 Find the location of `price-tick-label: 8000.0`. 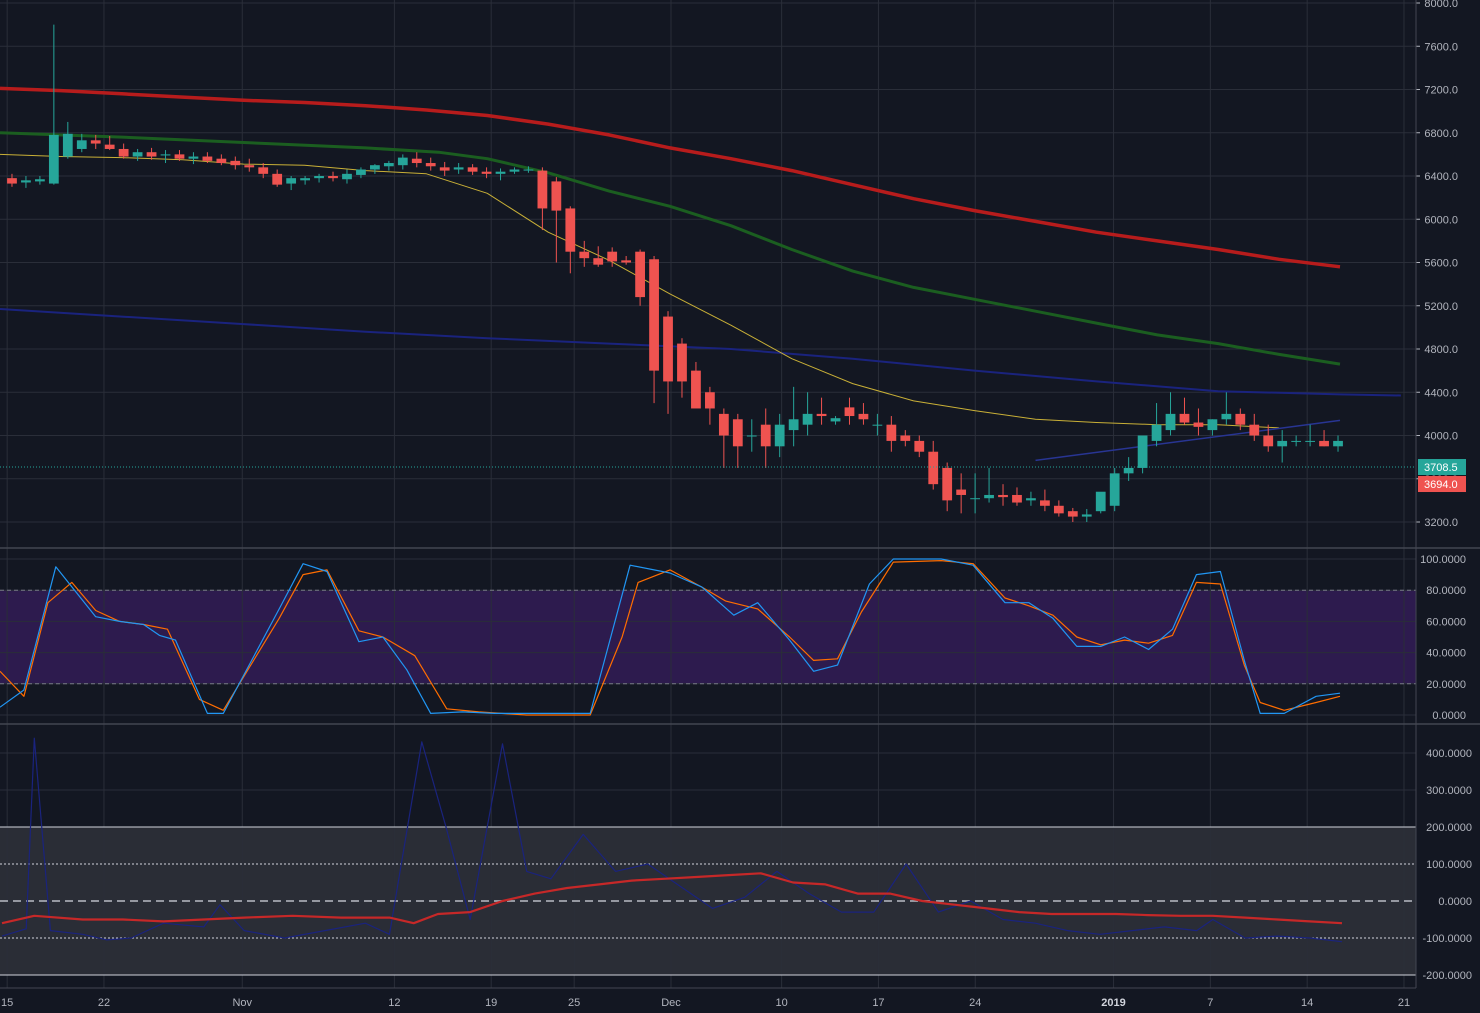

price-tick-label: 8000.0 is located at coordinates (1441, 5).